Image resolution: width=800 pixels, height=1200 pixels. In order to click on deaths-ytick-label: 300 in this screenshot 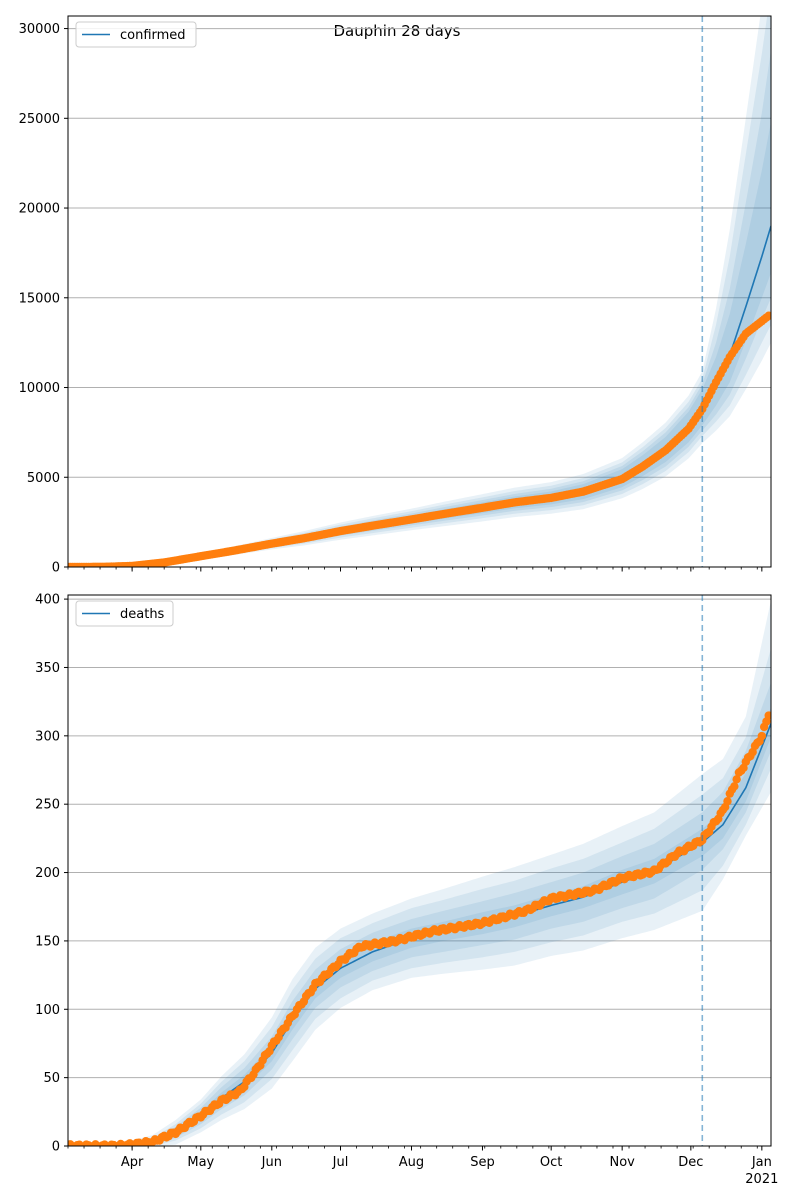, I will do `click(47, 736)`.